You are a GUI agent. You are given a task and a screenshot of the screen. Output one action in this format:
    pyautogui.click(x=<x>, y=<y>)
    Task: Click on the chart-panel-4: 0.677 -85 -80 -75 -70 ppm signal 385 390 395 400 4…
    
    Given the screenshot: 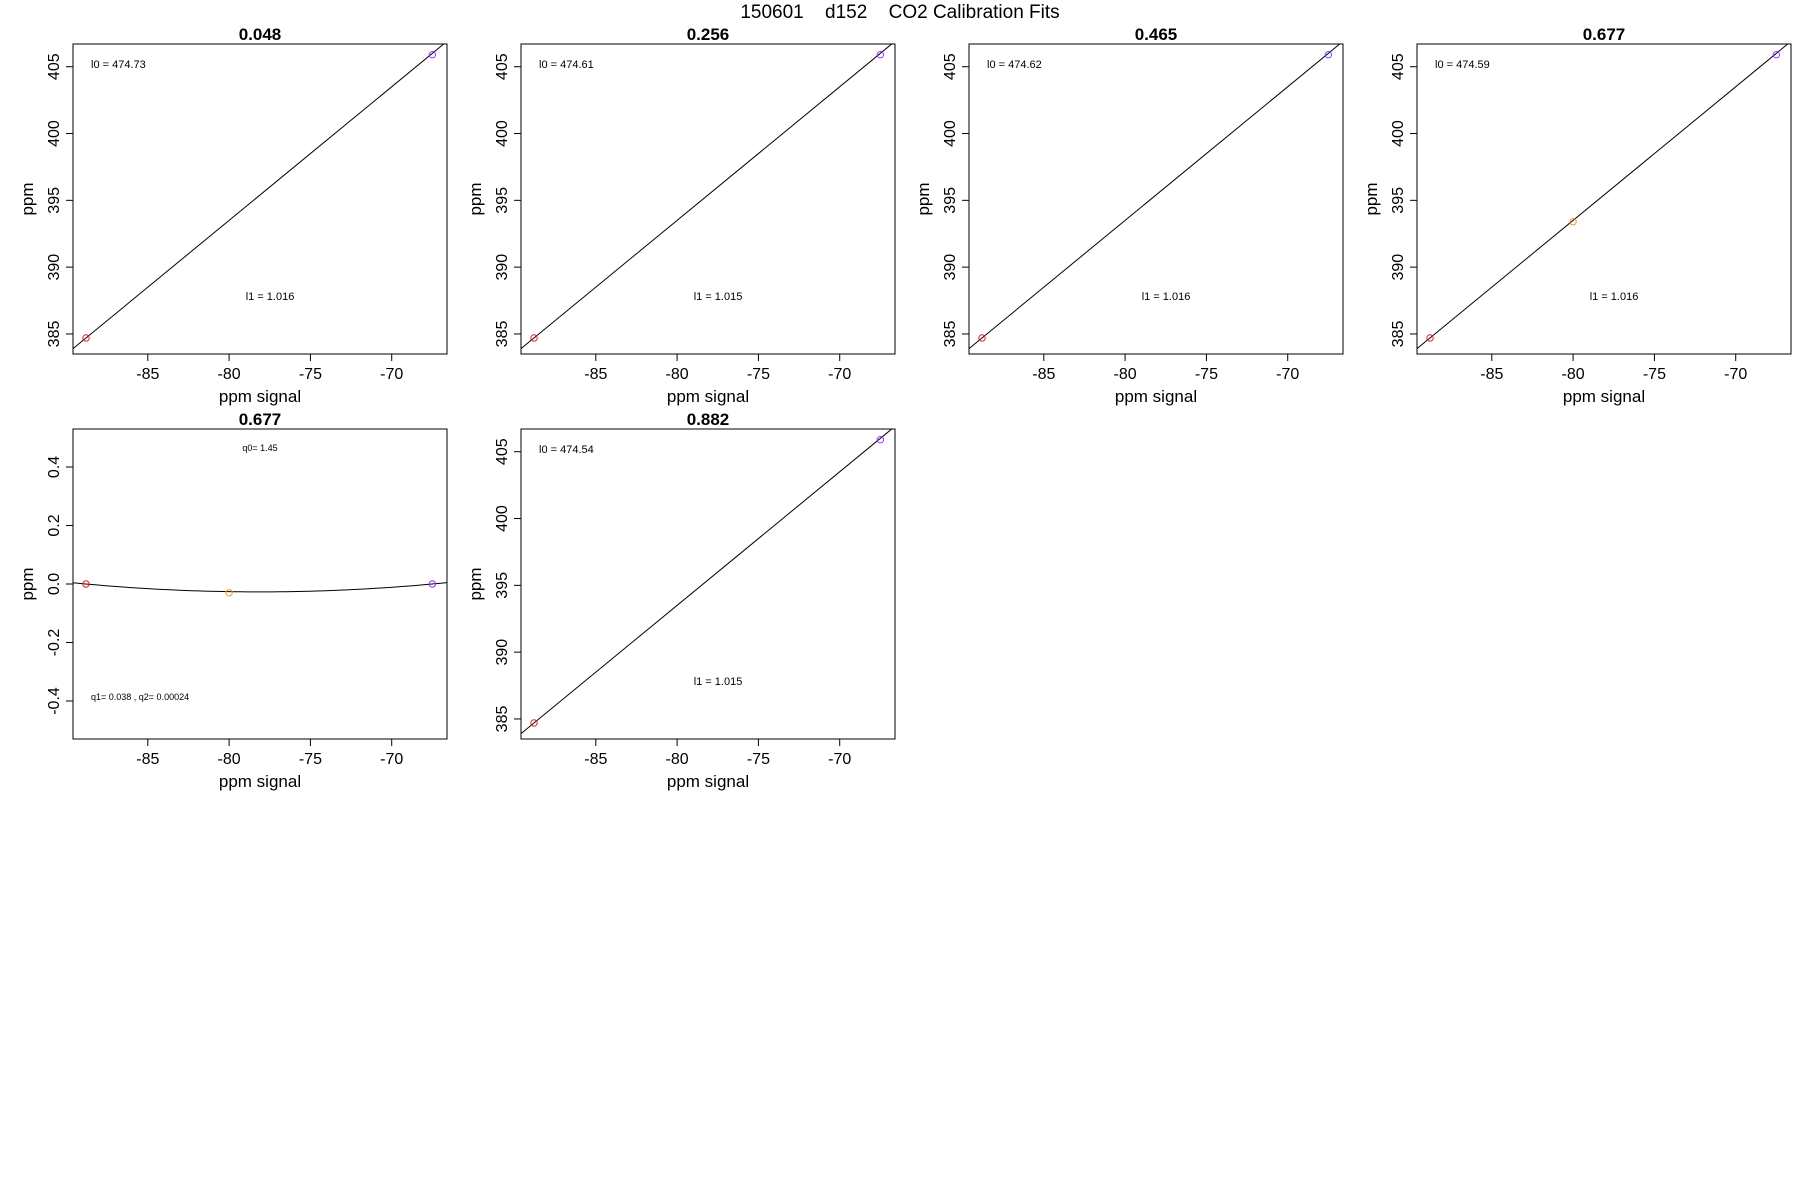 What is the action you would take?
    pyautogui.click(x=1577, y=215)
    